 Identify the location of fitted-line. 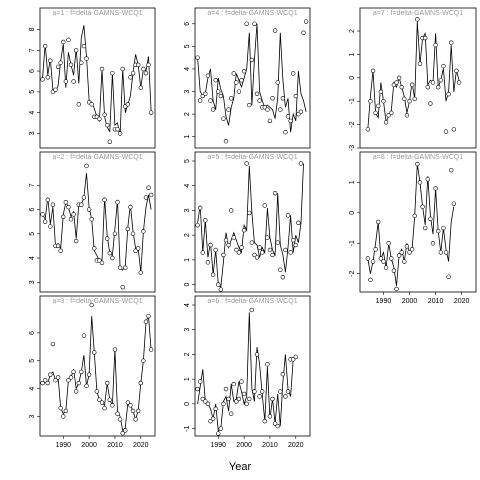
(252, 78).